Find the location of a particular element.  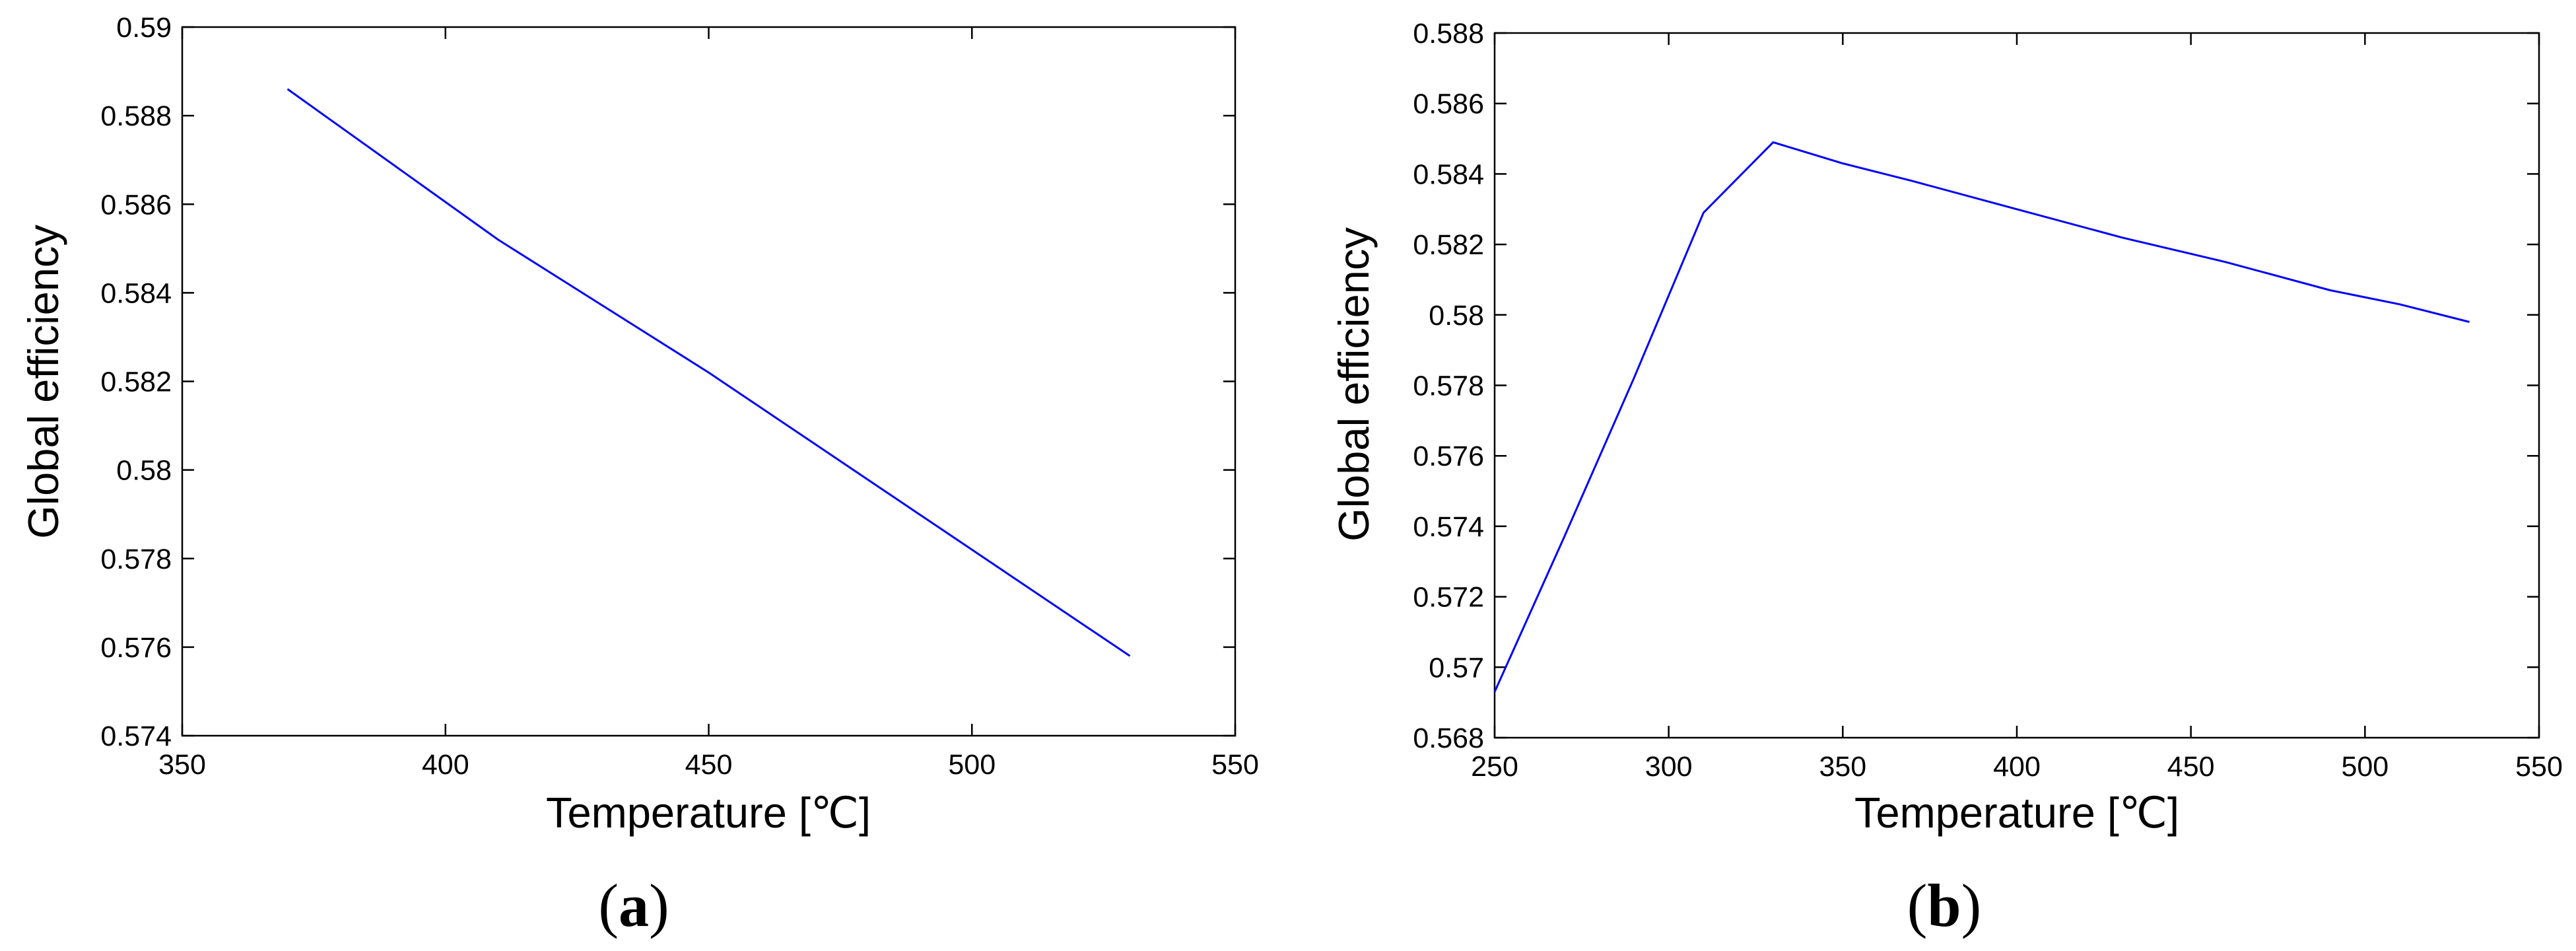

panel-caption-a: (a) is located at coordinates (633, 905).